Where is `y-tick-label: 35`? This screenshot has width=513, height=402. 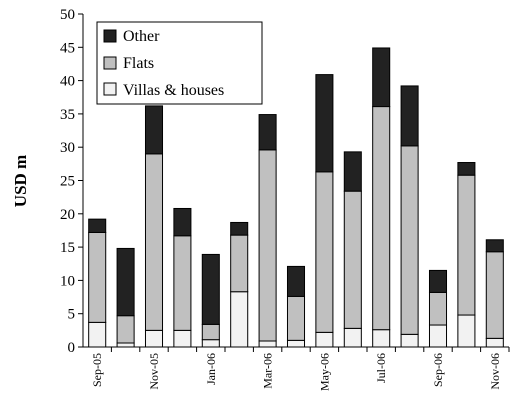 y-tick-label: 35 is located at coordinates (67, 115).